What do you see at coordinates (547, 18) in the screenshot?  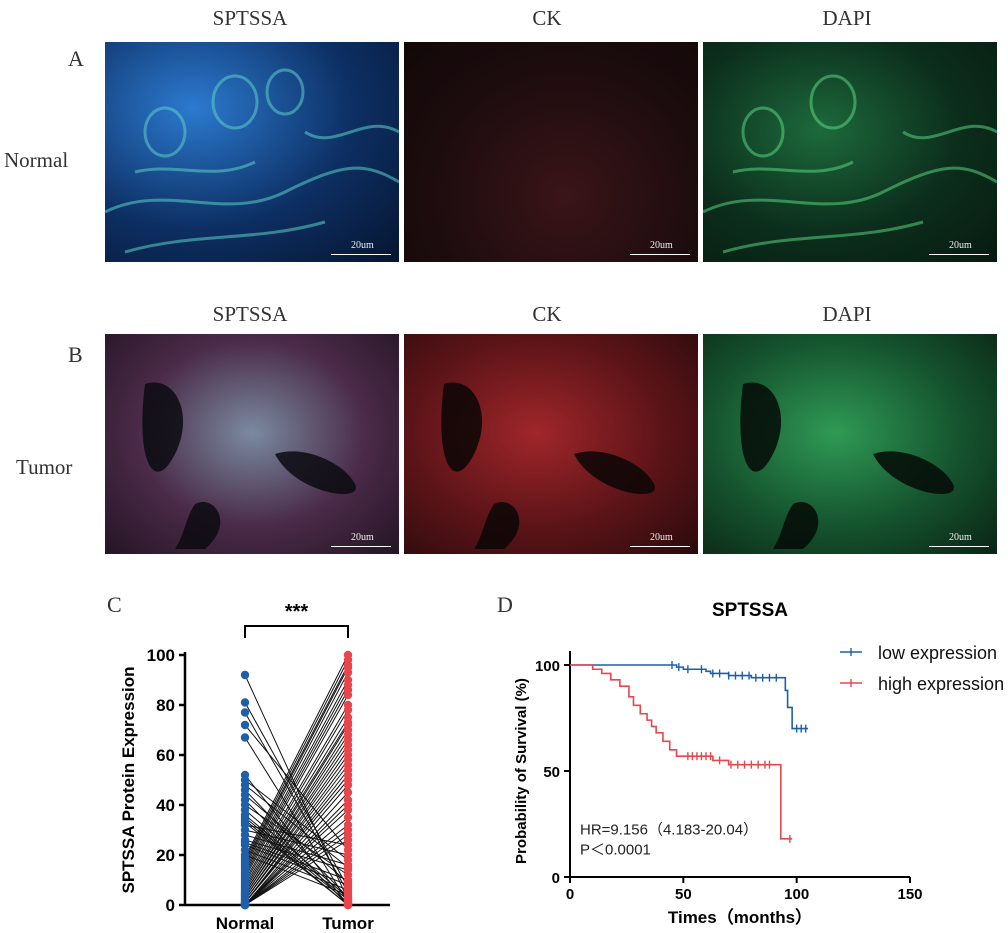 I see `col-label-ck-a: CK` at bounding box center [547, 18].